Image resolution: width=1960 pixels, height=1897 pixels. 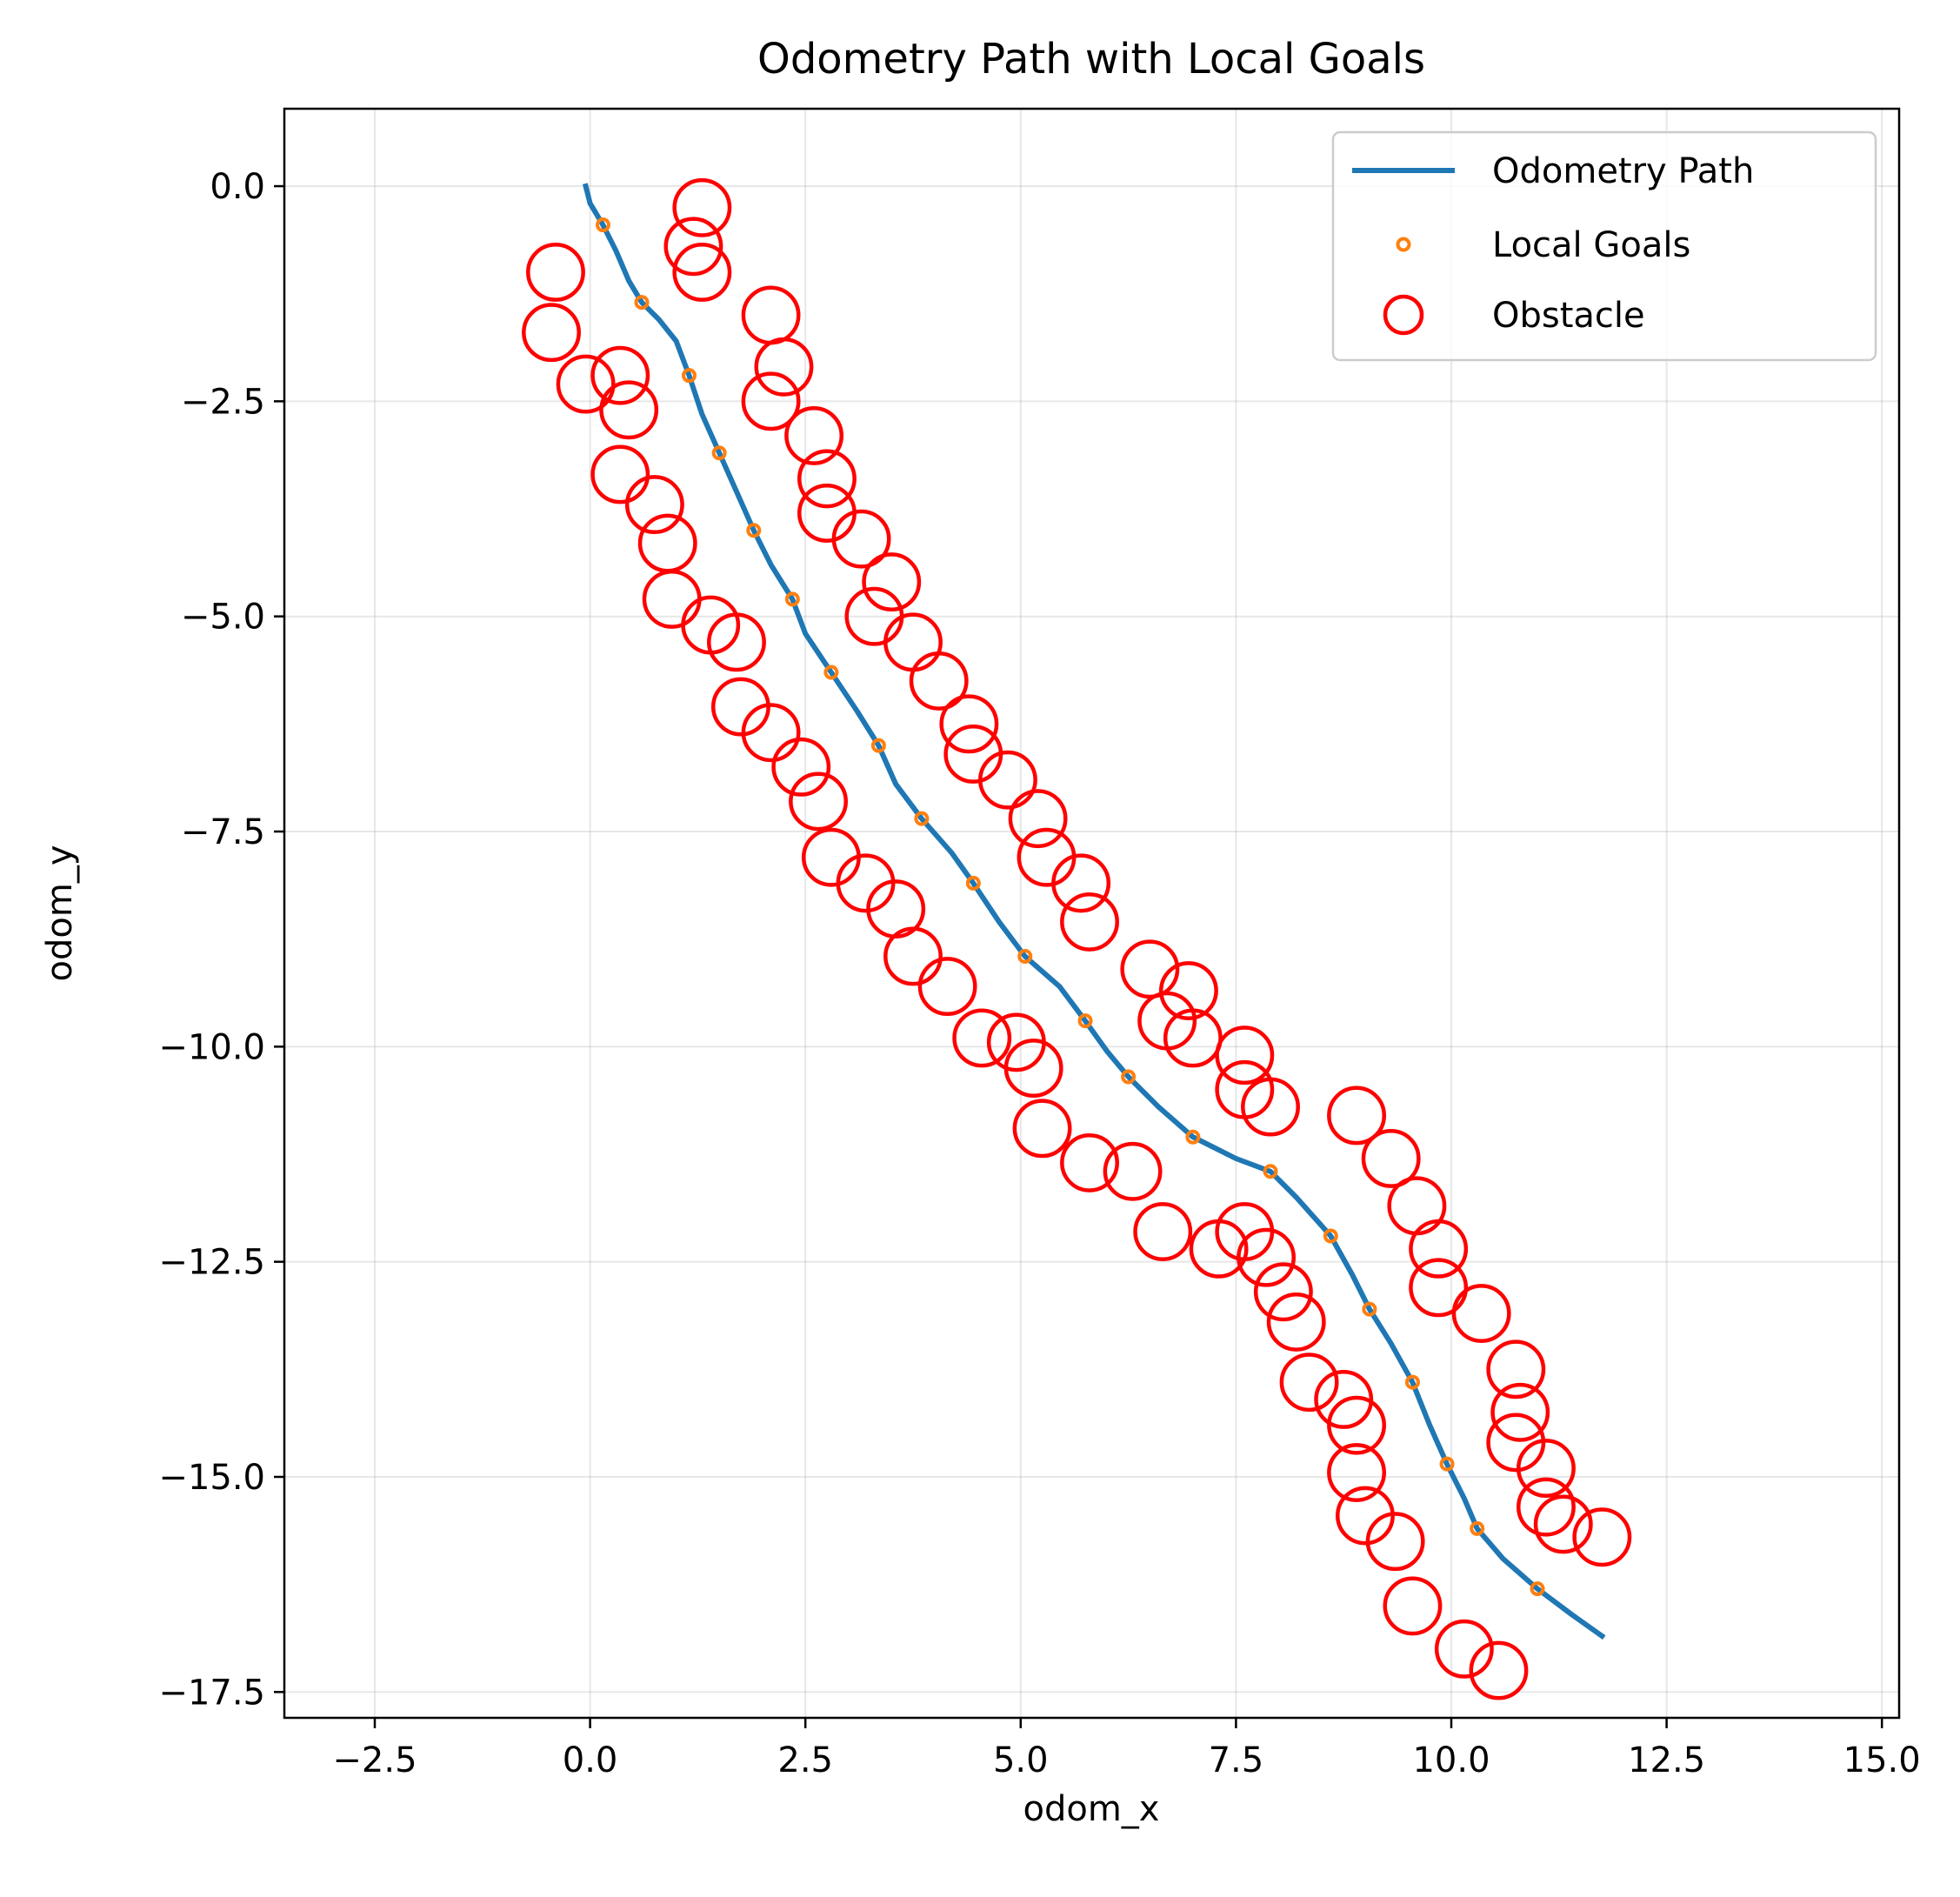 What do you see at coordinates (1591, 245) in the screenshot?
I see `legend-label-local-goals: Local Goals` at bounding box center [1591, 245].